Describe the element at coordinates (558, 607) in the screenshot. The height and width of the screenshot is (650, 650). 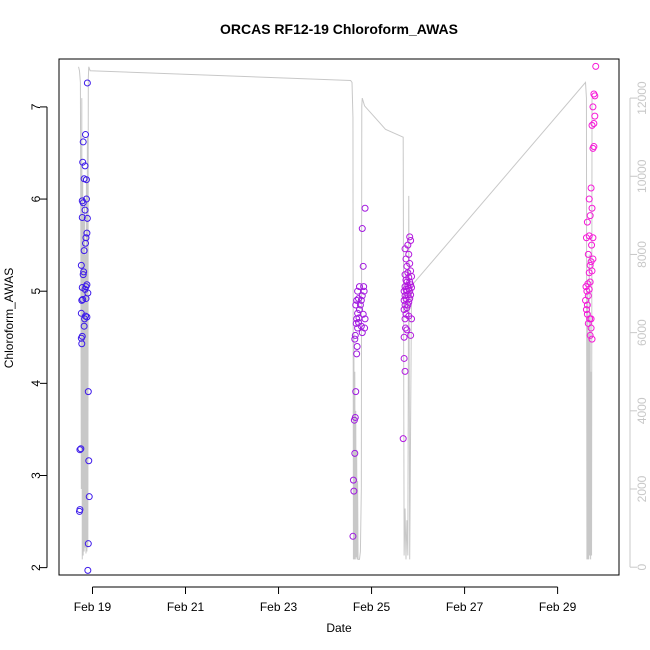
I see `x-tick-label: Feb 29` at that location.